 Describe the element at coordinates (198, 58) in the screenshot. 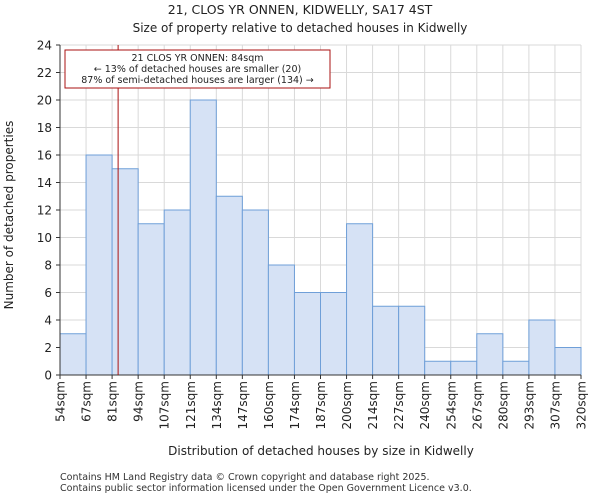

I see `annotation-line: 21 CLOS YR ONNEN: 84sqm` at that location.